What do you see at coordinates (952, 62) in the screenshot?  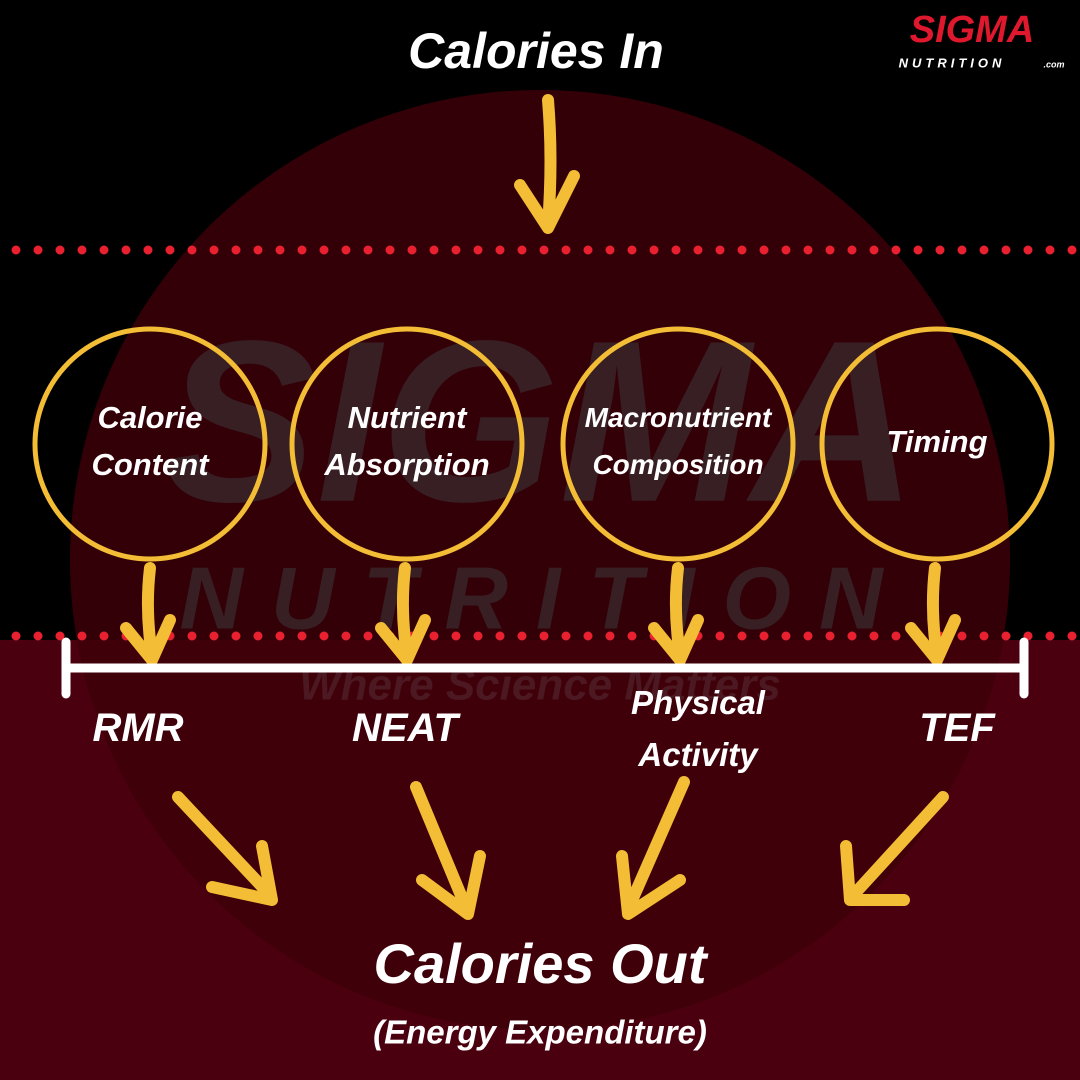 I see `logo-sub: NUTRITION` at bounding box center [952, 62].